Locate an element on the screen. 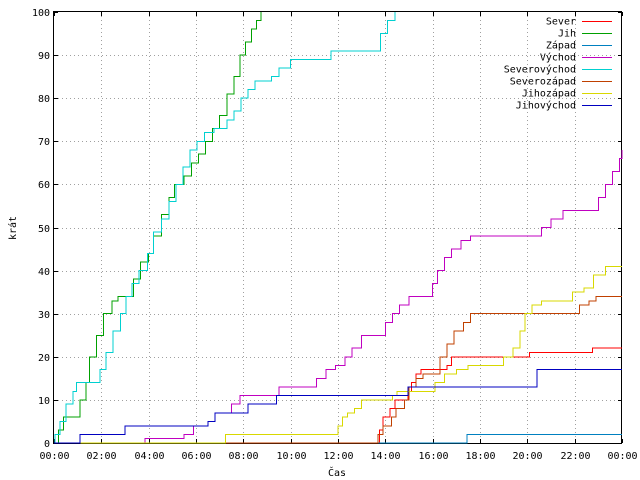 The image size is (640, 480). legend-label: Jih is located at coordinates (567, 34).